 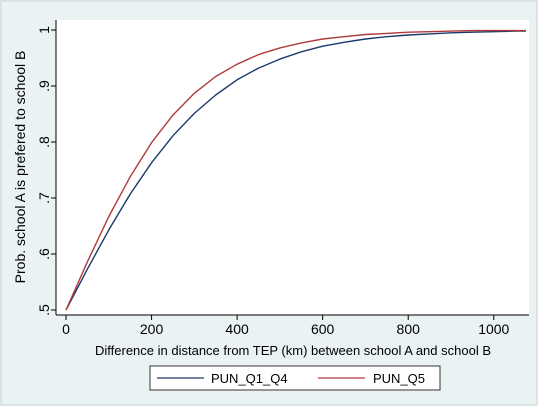 What do you see at coordinates (20, 167) in the screenshot?
I see `y-axis-label: Prob. school A is prefered to school B` at bounding box center [20, 167].